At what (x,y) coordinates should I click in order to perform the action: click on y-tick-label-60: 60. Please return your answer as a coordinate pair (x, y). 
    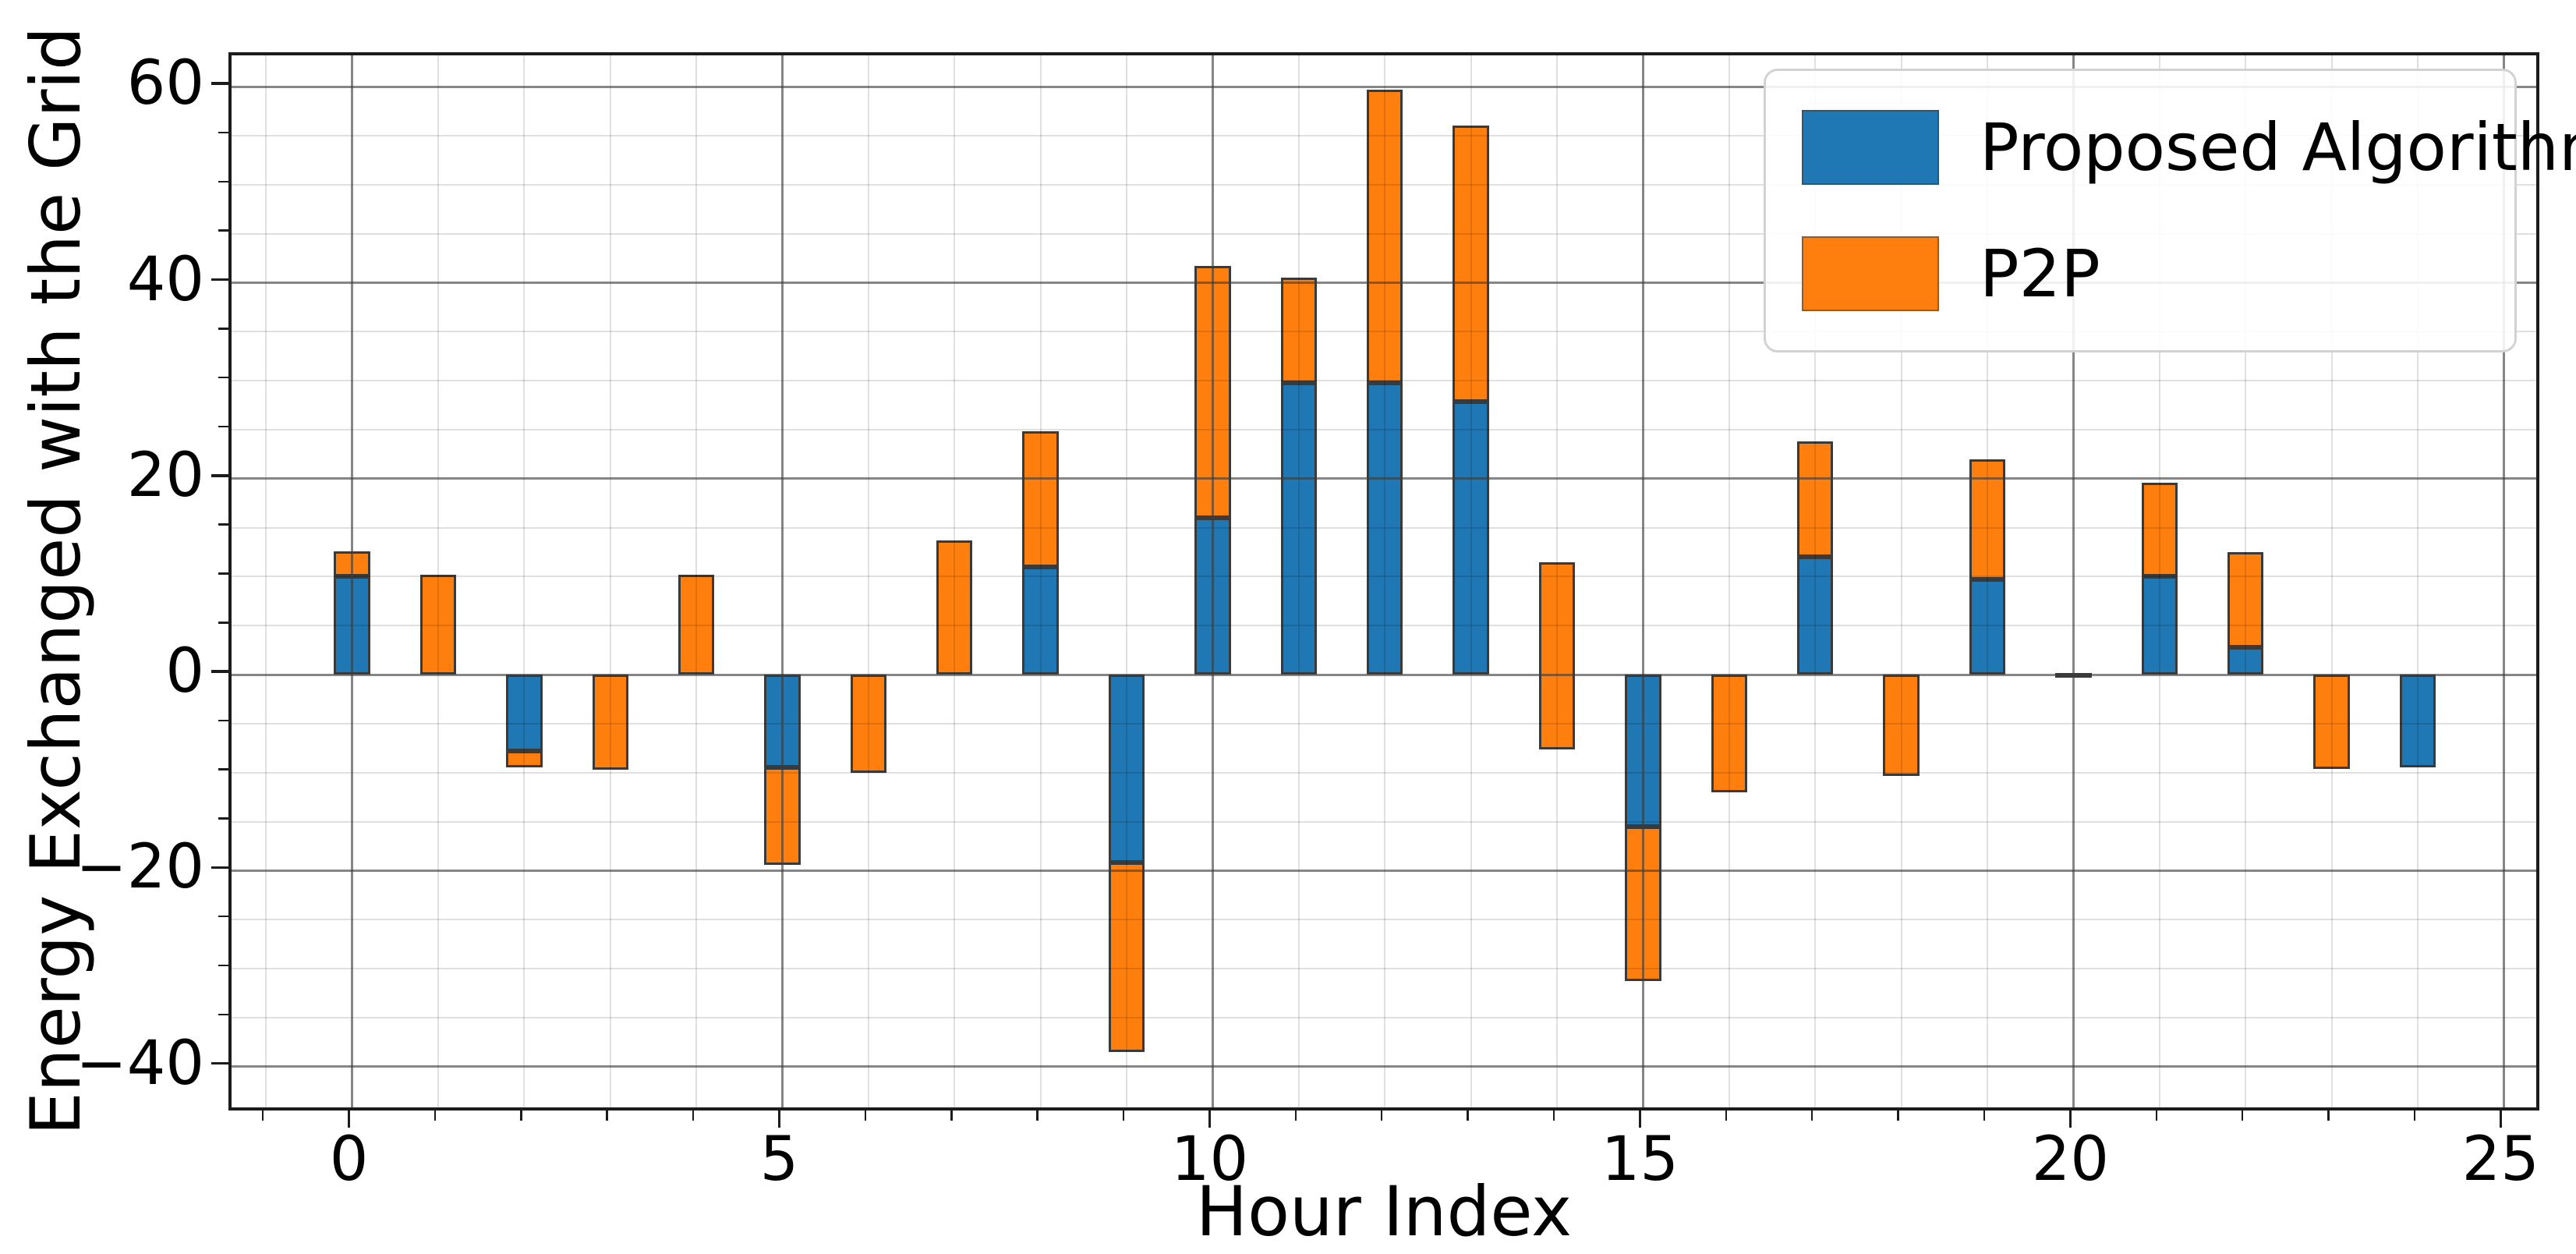
    Looking at the image, I should click on (165, 83).